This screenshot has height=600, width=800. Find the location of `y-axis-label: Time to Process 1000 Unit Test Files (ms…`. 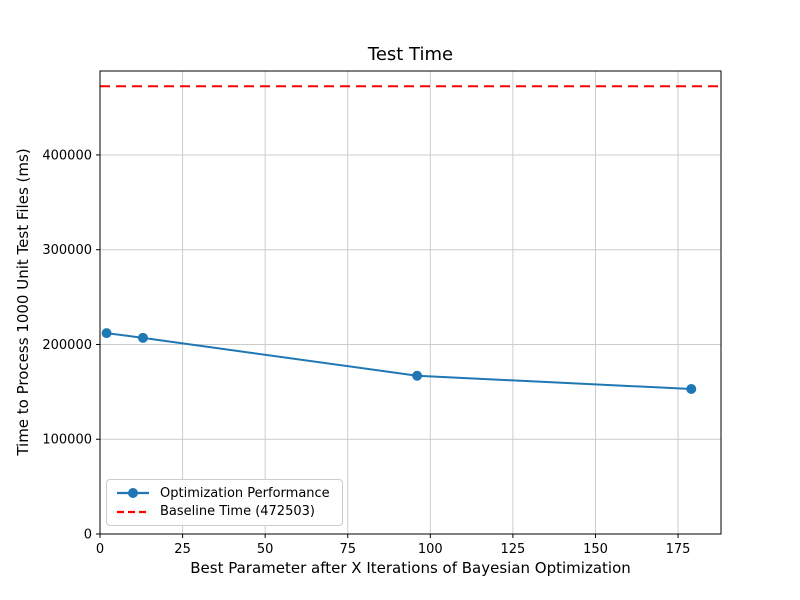

y-axis-label: Time to Process 1000 Unit Test Files (ms… is located at coordinates (23, 302).